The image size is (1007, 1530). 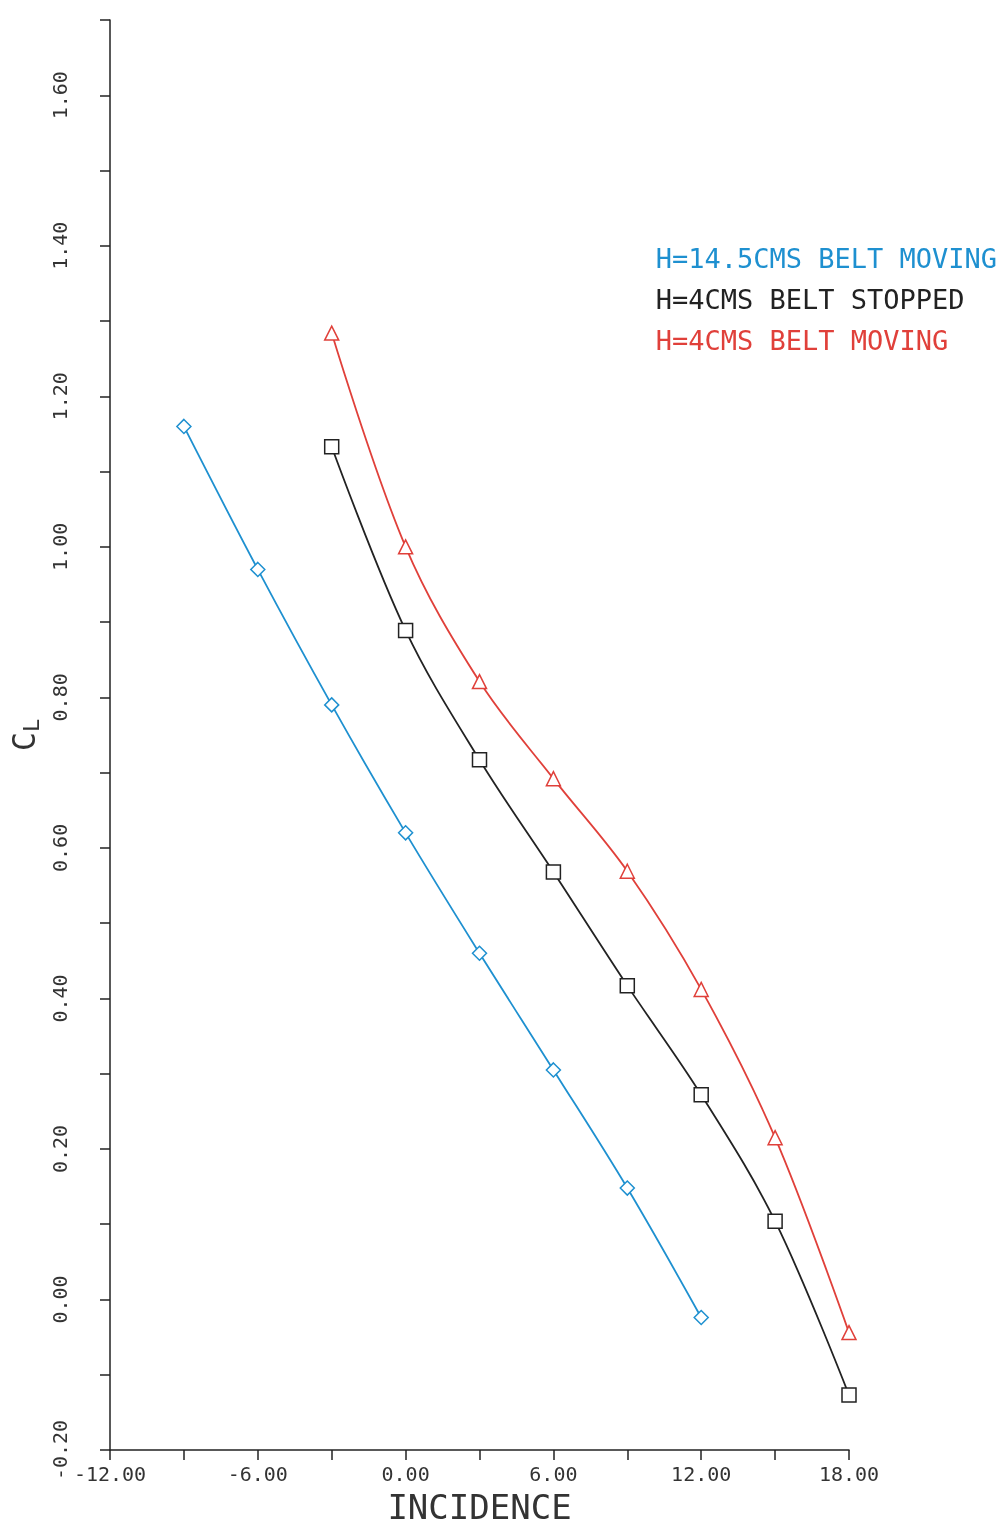 I want to click on y-tick-label: 1.60, so click(x=60, y=95).